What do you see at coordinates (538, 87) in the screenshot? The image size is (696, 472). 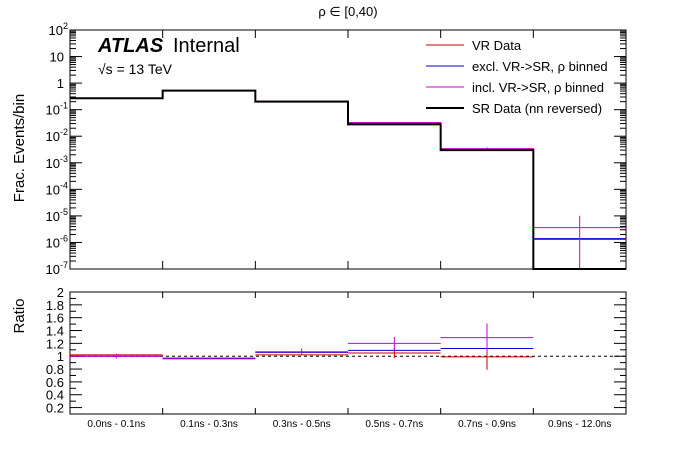 I see `legend-label: incl. VR->SR, ρ binned` at bounding box center [538, 87].